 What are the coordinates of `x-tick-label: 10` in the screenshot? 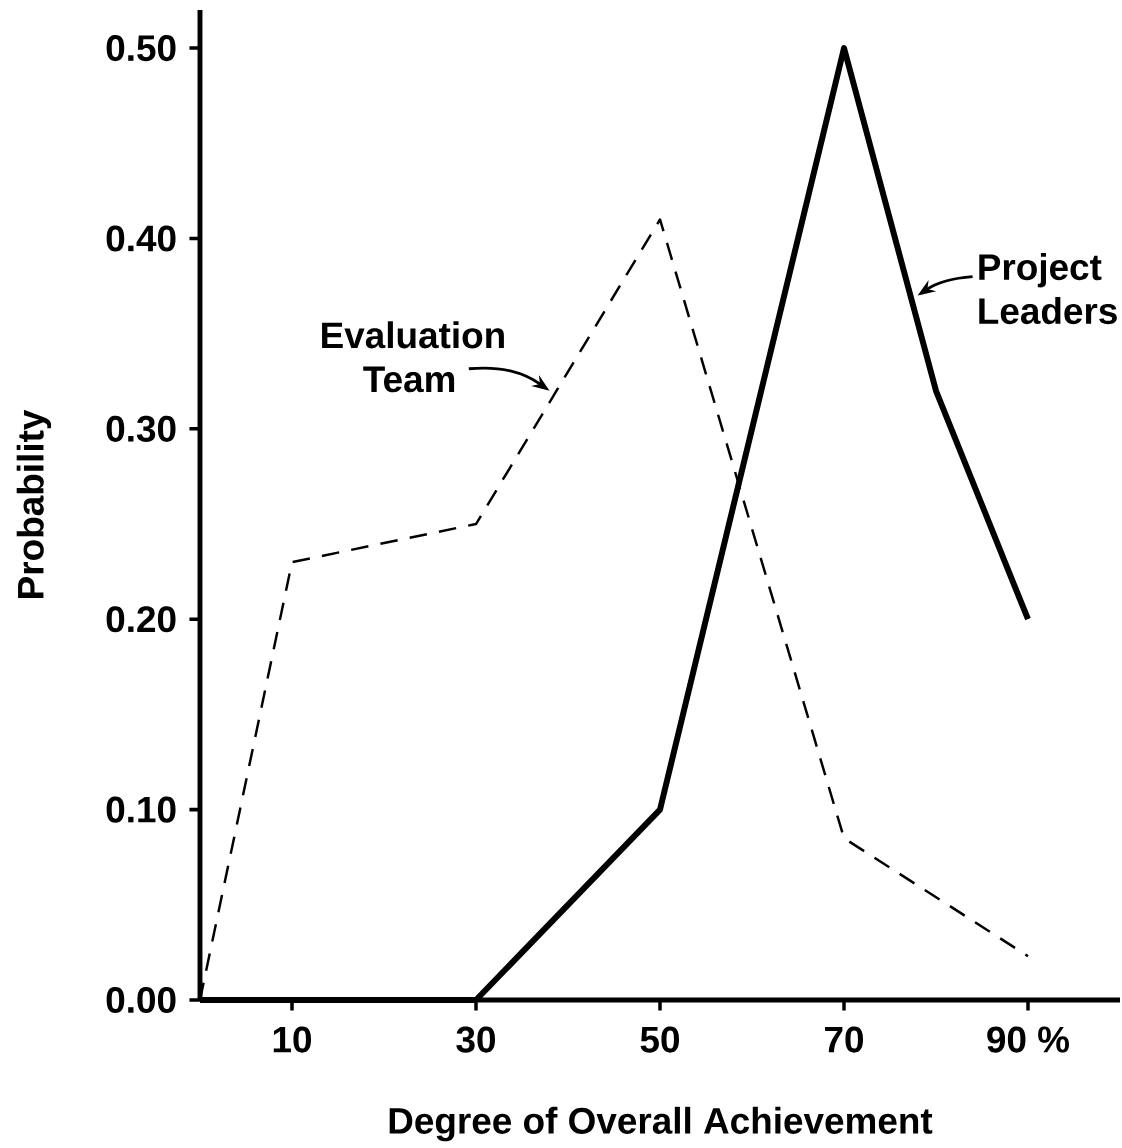 It's located at (292, 1039).